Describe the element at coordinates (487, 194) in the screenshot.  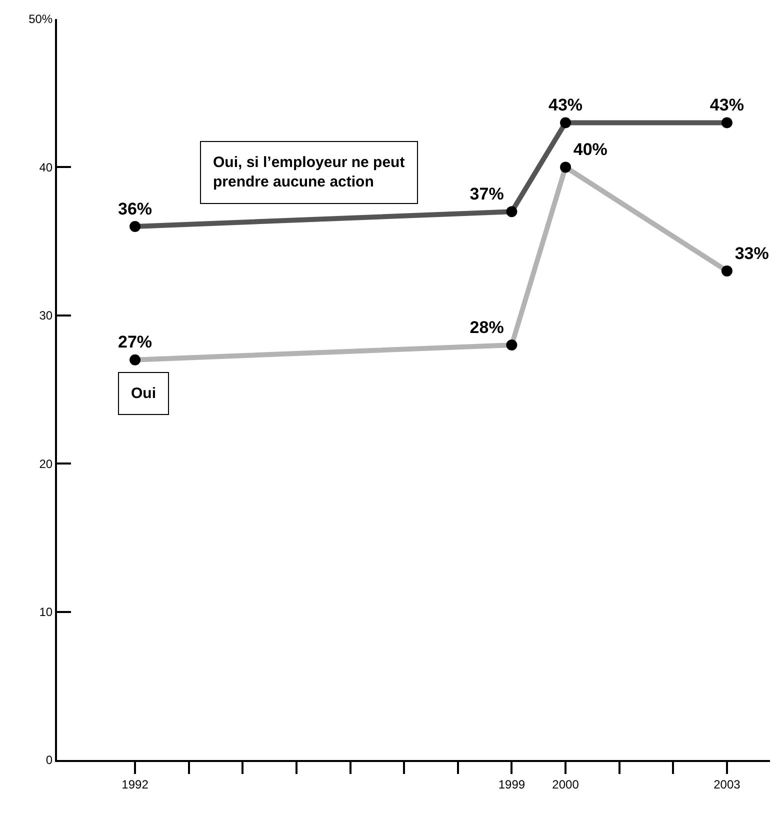
I see `data-label: 37%` at that location.